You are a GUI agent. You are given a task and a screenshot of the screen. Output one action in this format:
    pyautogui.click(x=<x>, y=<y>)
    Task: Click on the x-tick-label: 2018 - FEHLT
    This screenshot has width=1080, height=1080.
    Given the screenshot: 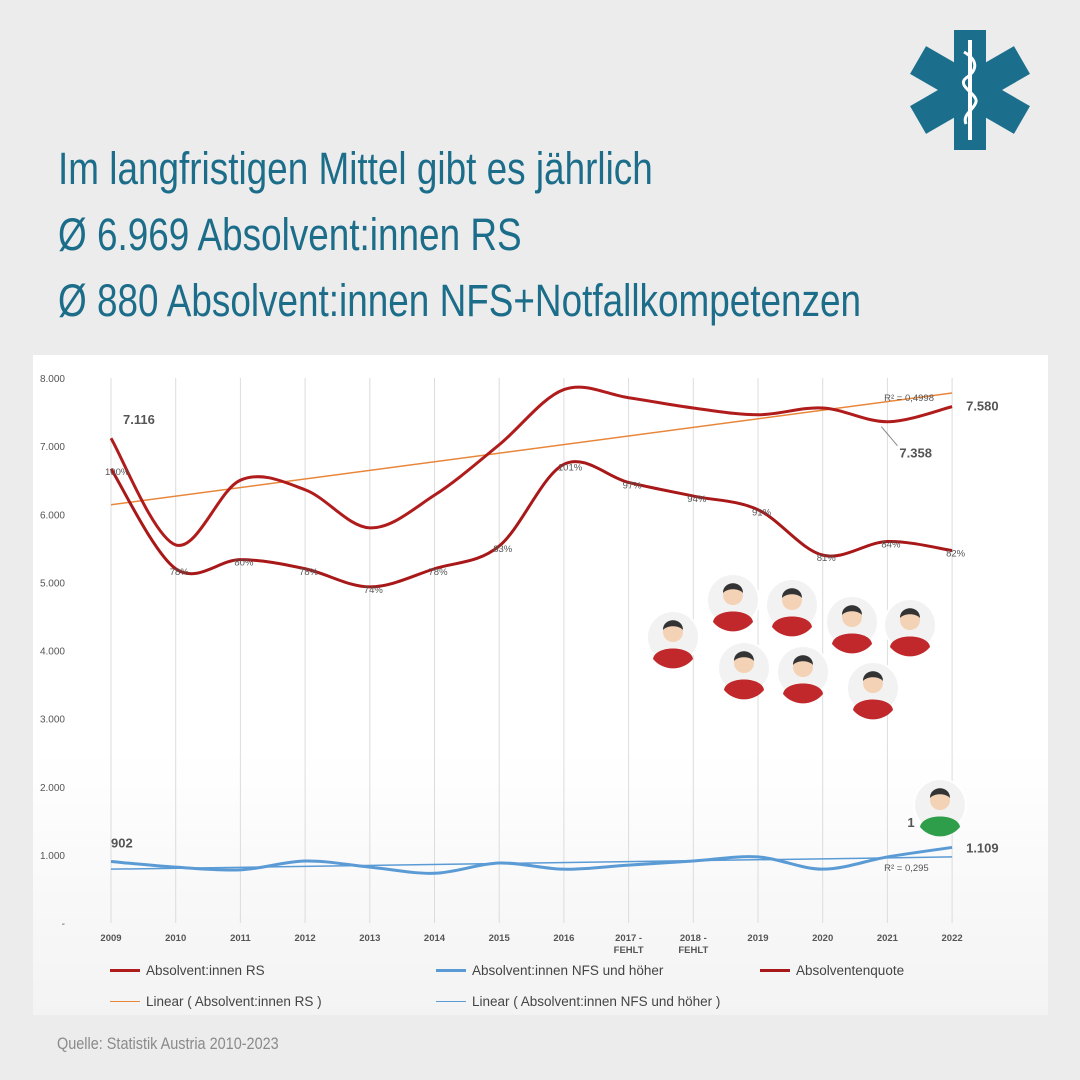 What is the action you would take?
    pyautogui.click(x=693, y=944)
    